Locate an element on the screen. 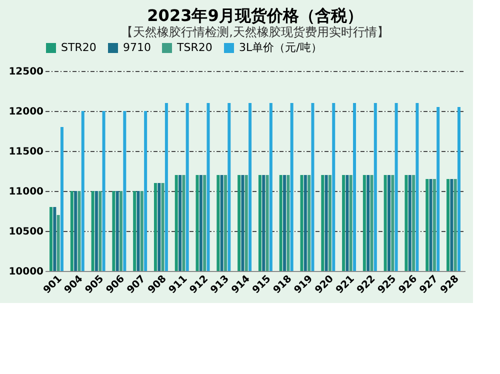 This screenshot has height=374, width=500. legend-label: STR20 is located at coordinates (78, 47).